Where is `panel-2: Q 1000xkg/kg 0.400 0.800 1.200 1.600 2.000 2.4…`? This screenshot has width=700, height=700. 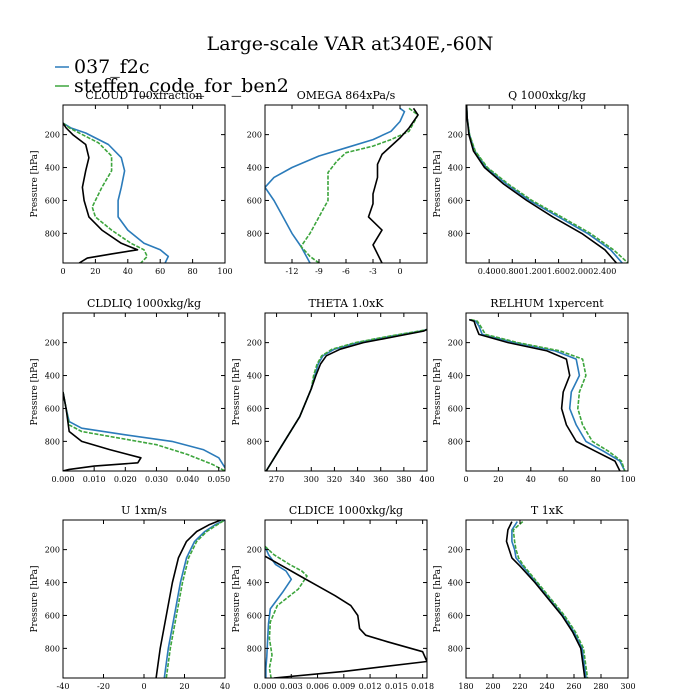 panel-2: Q 1000xkg/kg 0.400 0.800 1.200 1.600 2.000 2.4… is located at coordinates (531, 182).